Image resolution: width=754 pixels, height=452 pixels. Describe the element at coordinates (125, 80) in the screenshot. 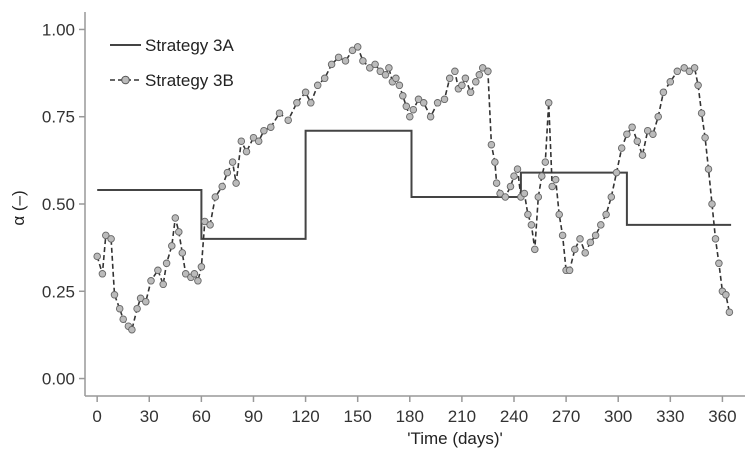

I see `legend-marker-strategy-3b` at that location.